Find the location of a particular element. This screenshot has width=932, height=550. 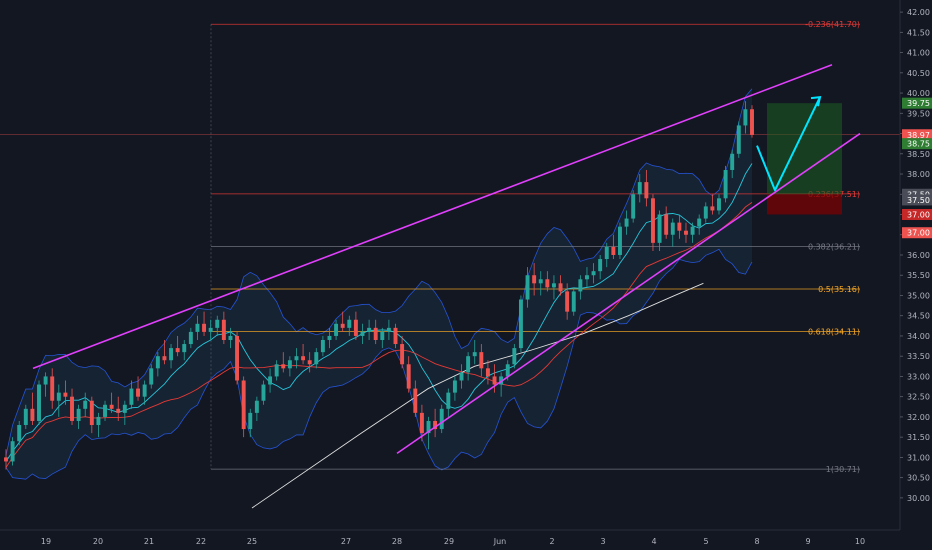

time-tick-label: 3 is located at coordinates (602, 541).